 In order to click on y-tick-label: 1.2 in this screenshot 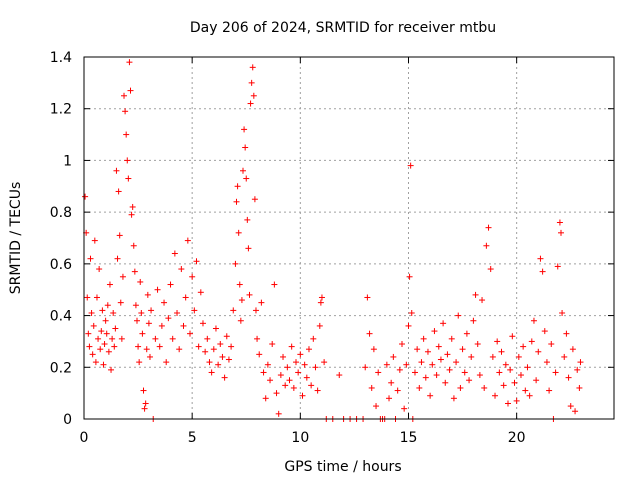, I will do `click(61, 110)`.